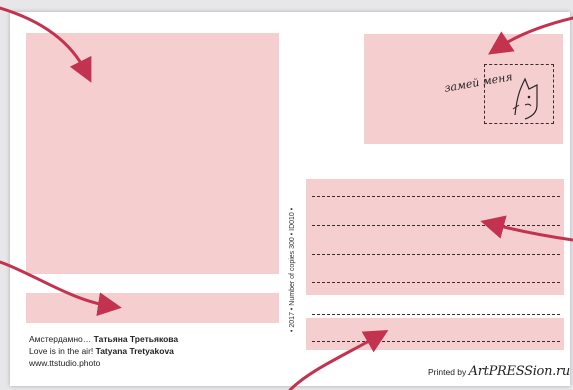  Describe the element at coordinates (136, 339) in the screenshot. I see `caption-ru-author: Татьяна Третьякова` at that location.